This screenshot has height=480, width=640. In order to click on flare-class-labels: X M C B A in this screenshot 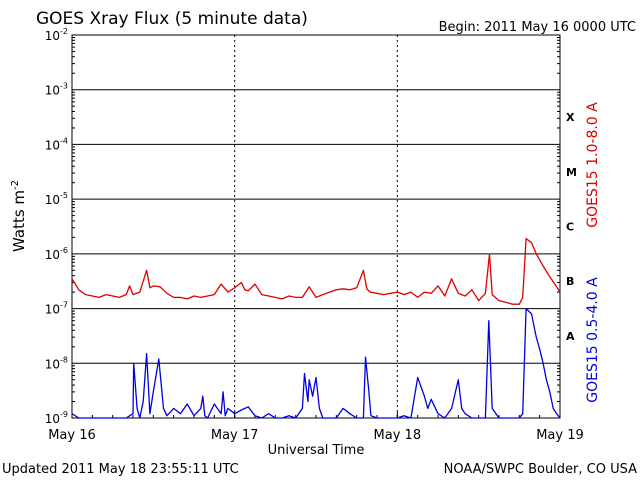, I will do `click(571, 227)`.